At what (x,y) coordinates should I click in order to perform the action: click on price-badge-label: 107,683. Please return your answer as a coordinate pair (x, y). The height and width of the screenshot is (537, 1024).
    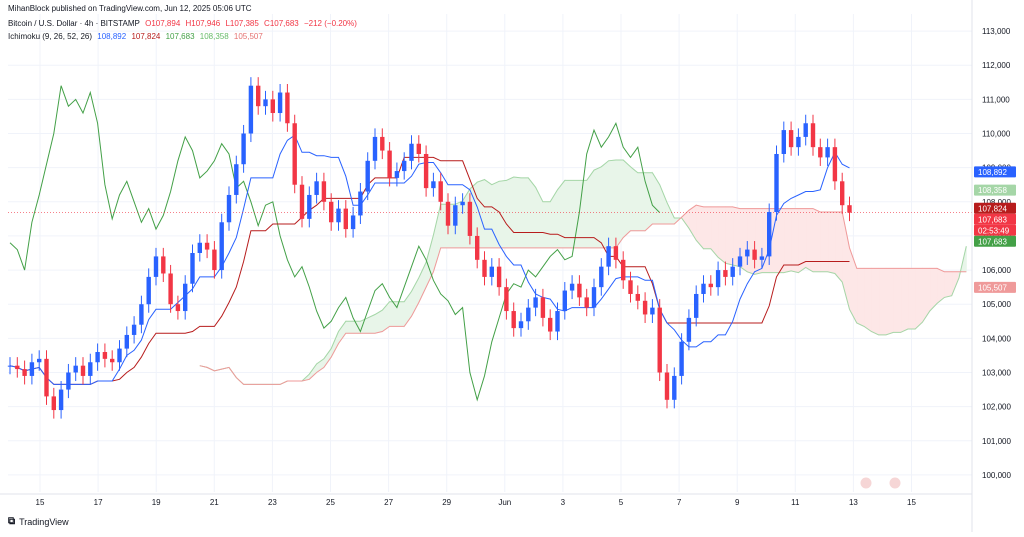
    Looking at the image, I should click on (992, 241).